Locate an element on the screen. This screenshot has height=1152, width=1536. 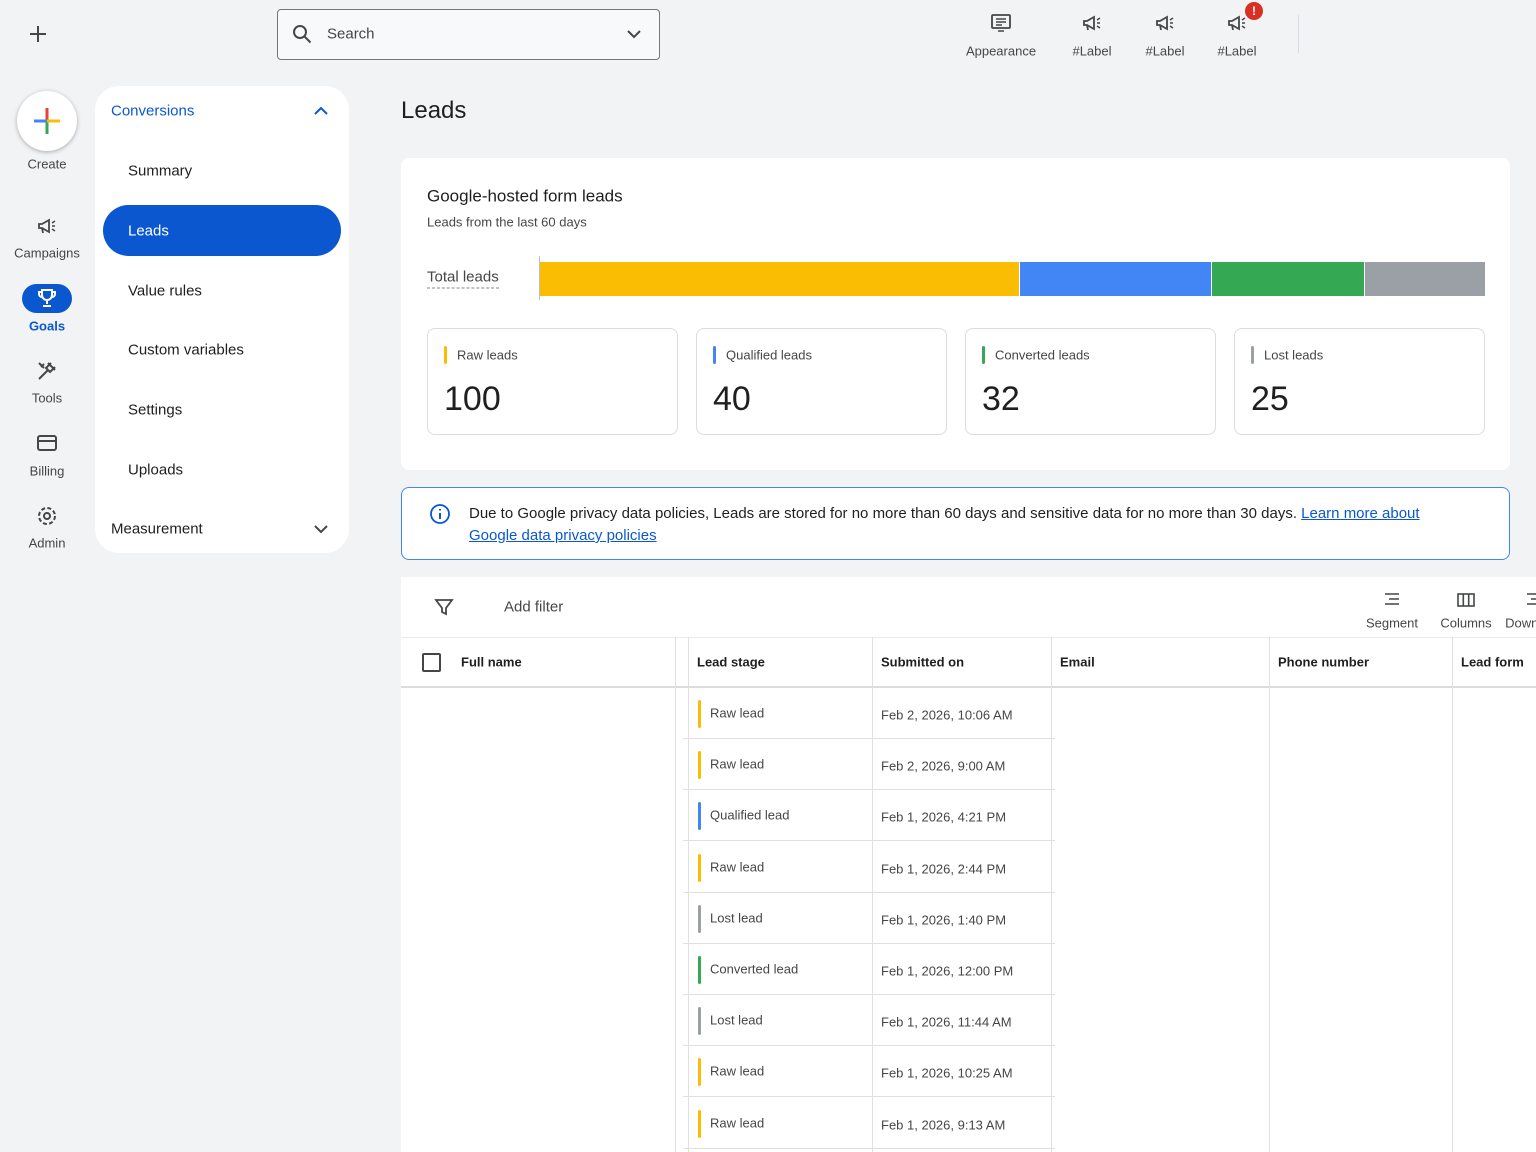
expand-icon is located at coordinates (321, 529).